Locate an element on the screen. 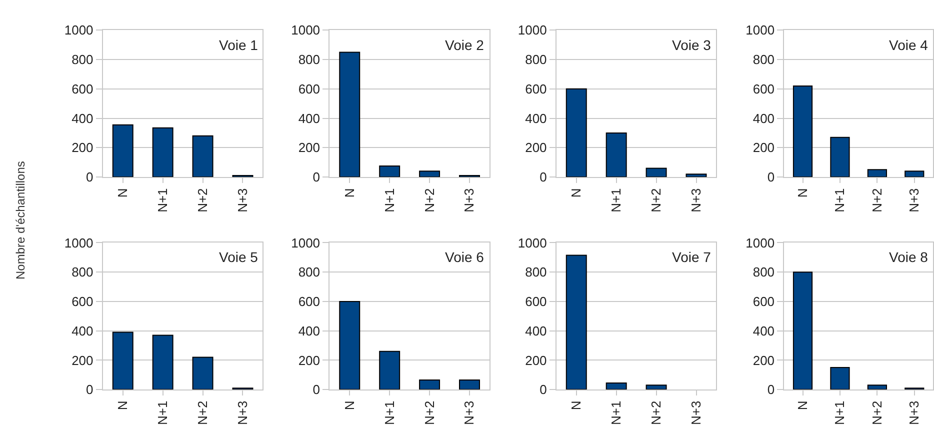 The width and height of the screenshot is (934, 442). text: Voie 7 is located at coordinates (692, 257).